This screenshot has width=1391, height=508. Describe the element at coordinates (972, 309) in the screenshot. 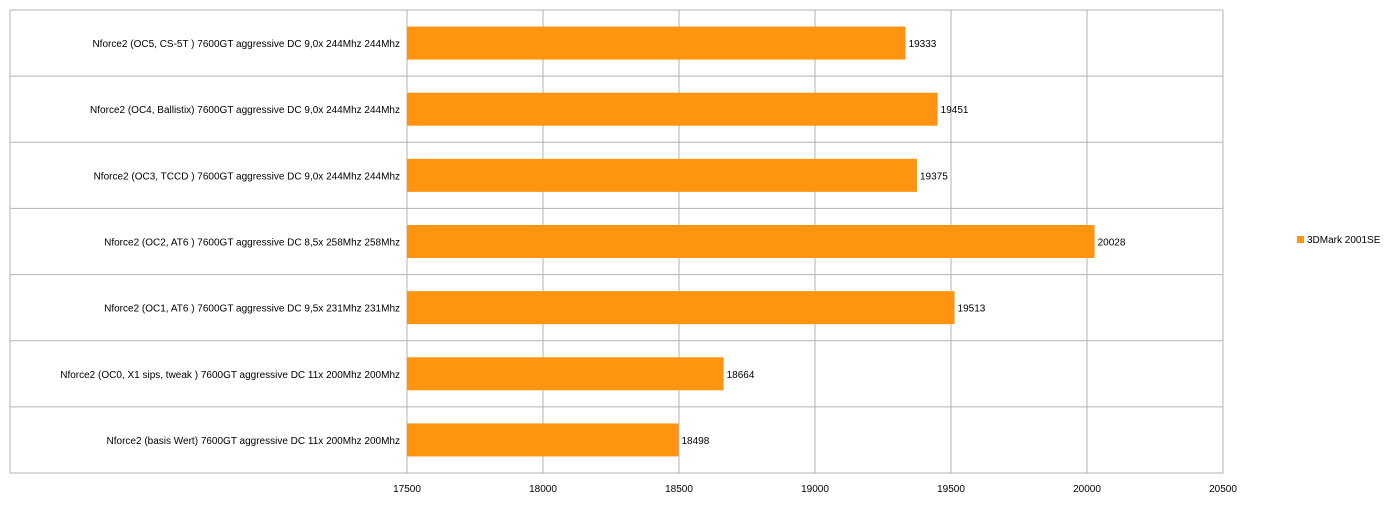

I see `data-label: 19513` at that location.